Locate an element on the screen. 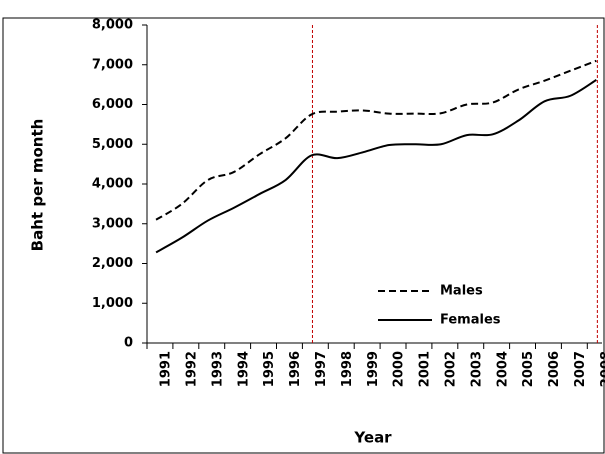 The width and height of the screenshot is (605, 454). x-tick-label: 2001 is located at coordinates (425, 369).